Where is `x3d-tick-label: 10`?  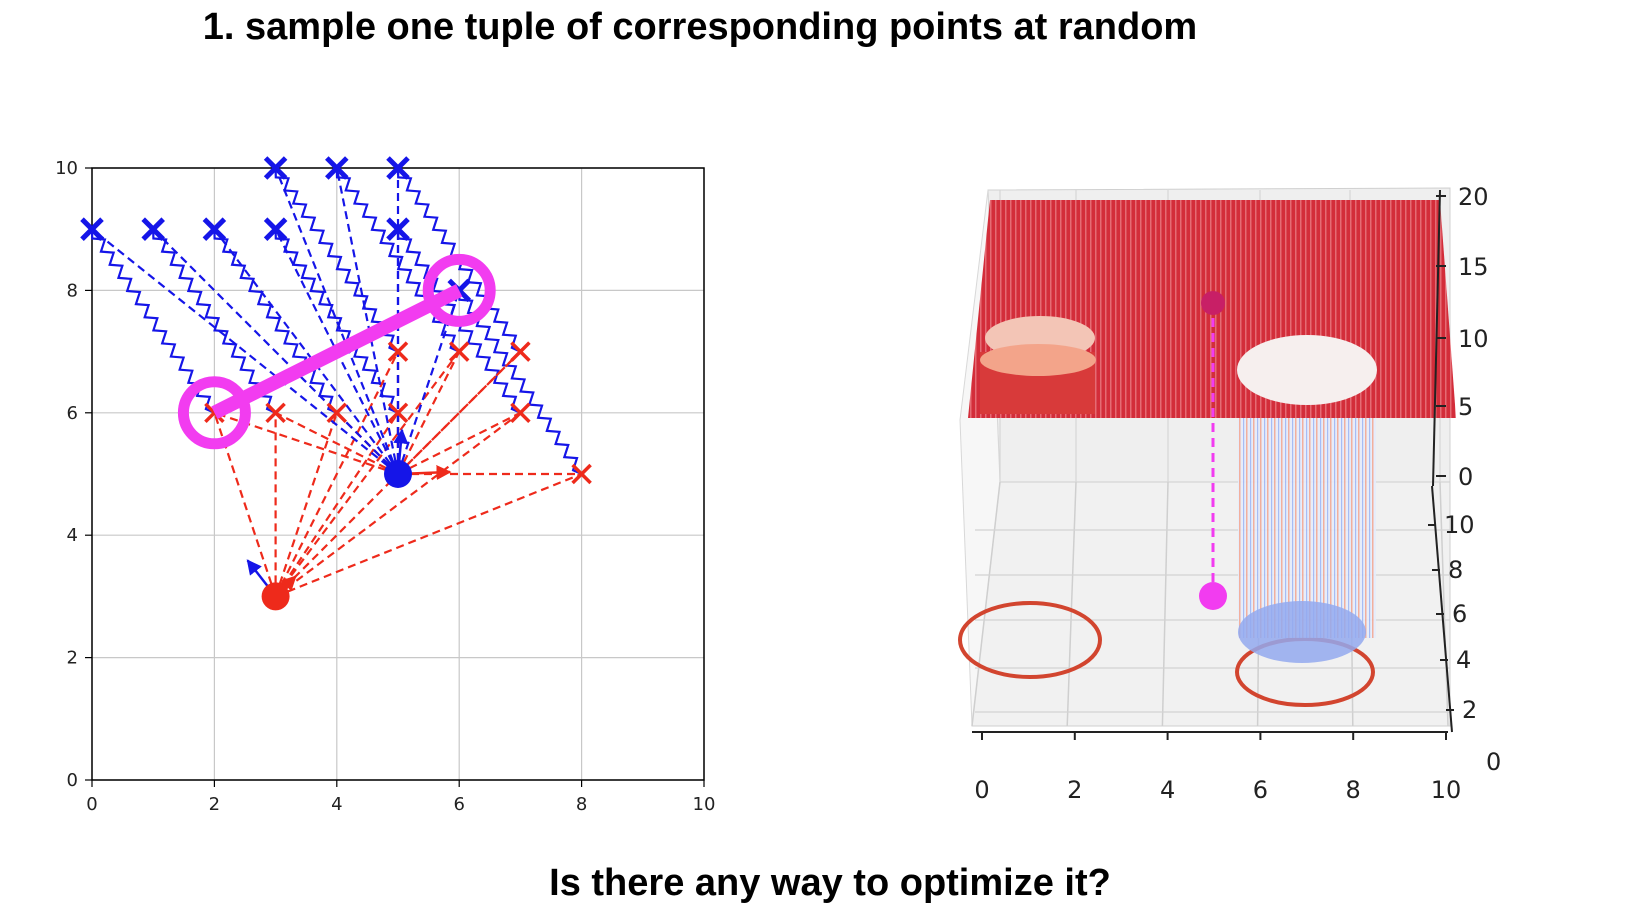
x3d-tick-label: 10 is located at coordinates (1446, 790).